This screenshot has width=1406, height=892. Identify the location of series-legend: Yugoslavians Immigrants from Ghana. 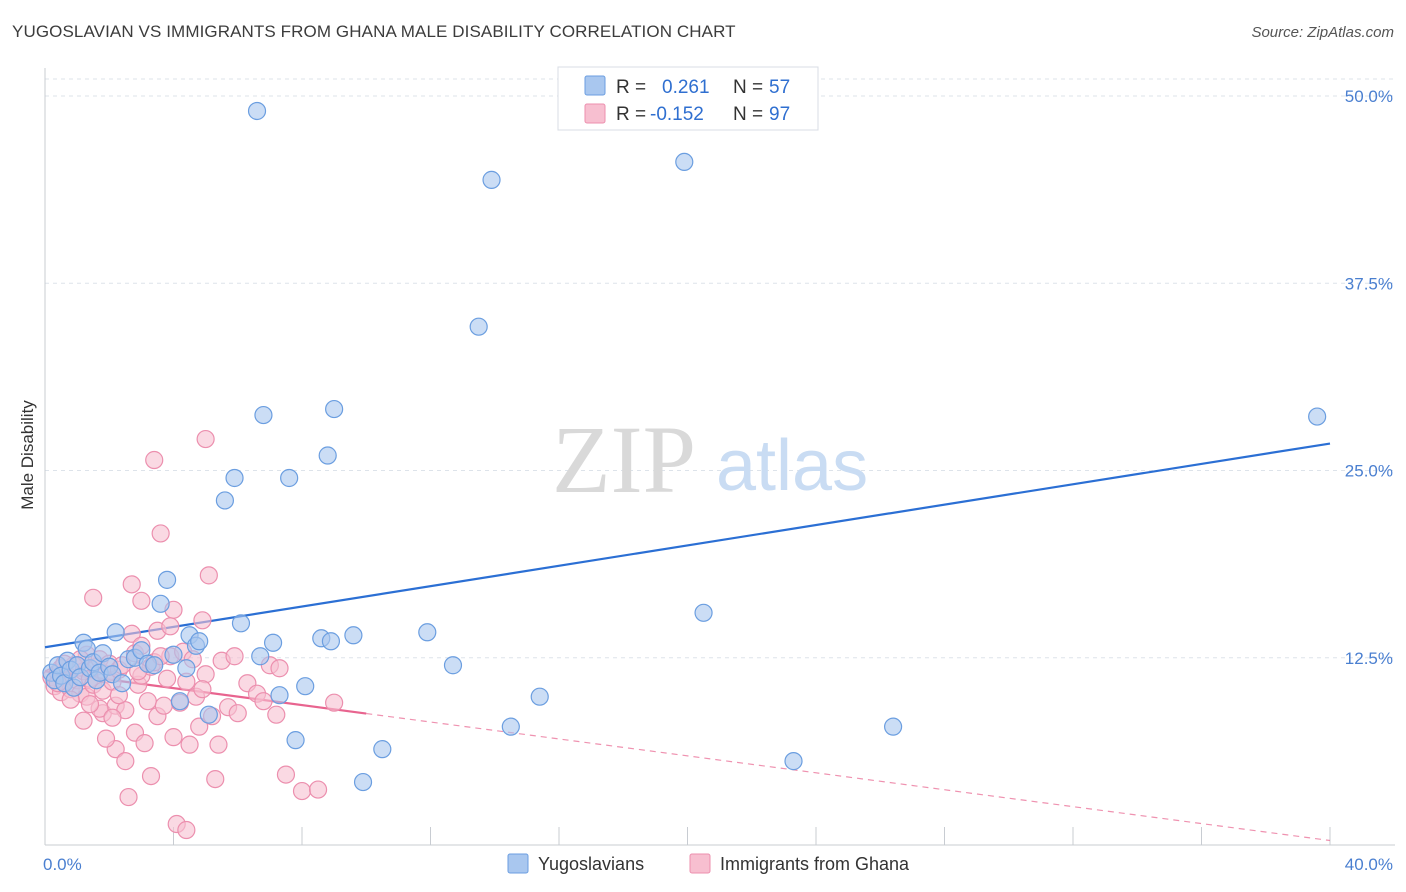
(708, 863).